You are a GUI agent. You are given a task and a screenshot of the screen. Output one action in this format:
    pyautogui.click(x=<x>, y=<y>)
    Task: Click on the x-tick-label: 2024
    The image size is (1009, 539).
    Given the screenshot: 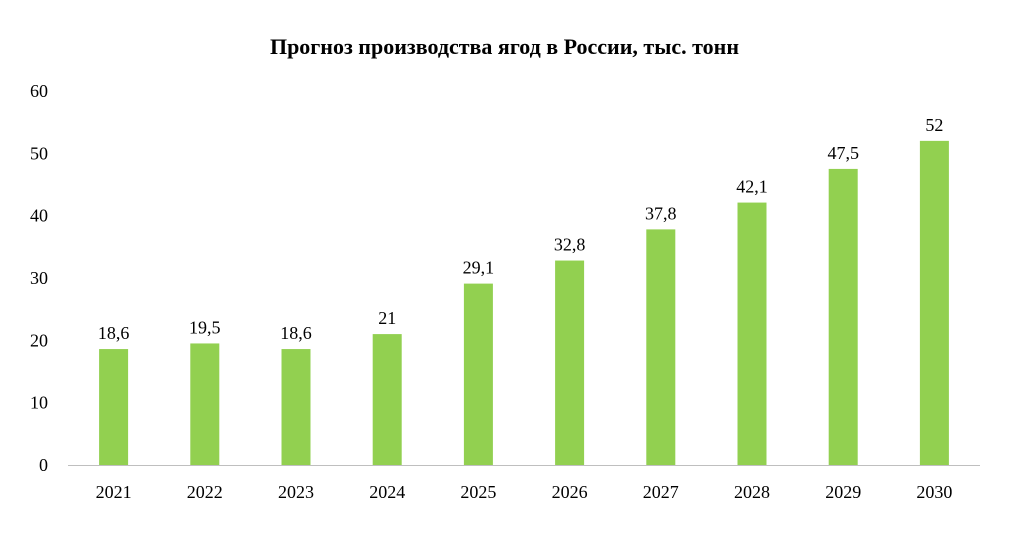 What is the action you would take?
    pyautogui.click(x=387, y=492)
    